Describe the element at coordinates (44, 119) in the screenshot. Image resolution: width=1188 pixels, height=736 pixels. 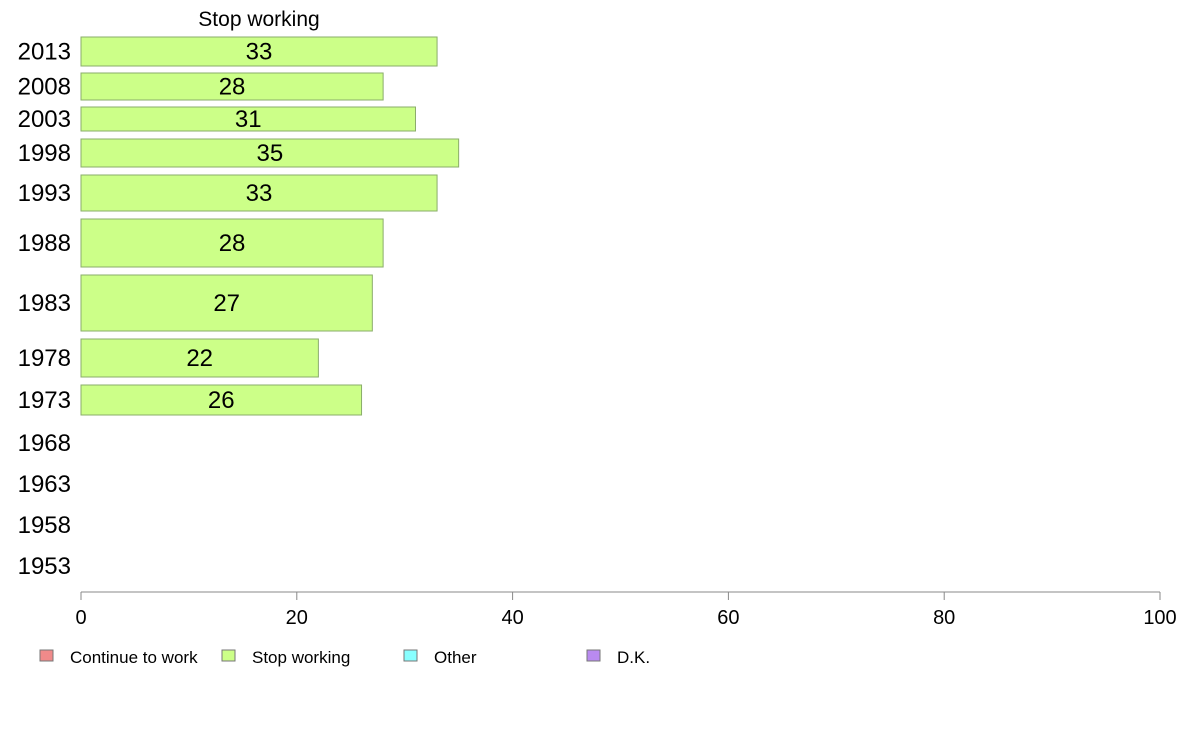
I see `category-label: 2003` at that location.